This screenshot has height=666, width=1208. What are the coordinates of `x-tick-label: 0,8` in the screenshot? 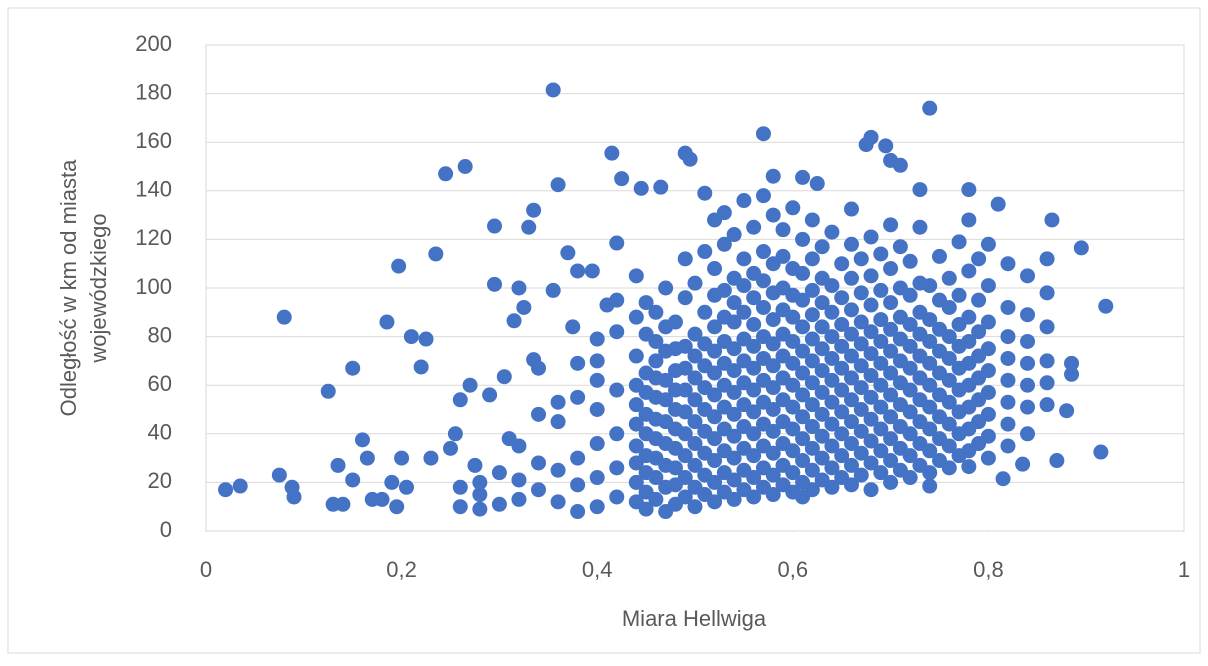 It's located at (988, 569).